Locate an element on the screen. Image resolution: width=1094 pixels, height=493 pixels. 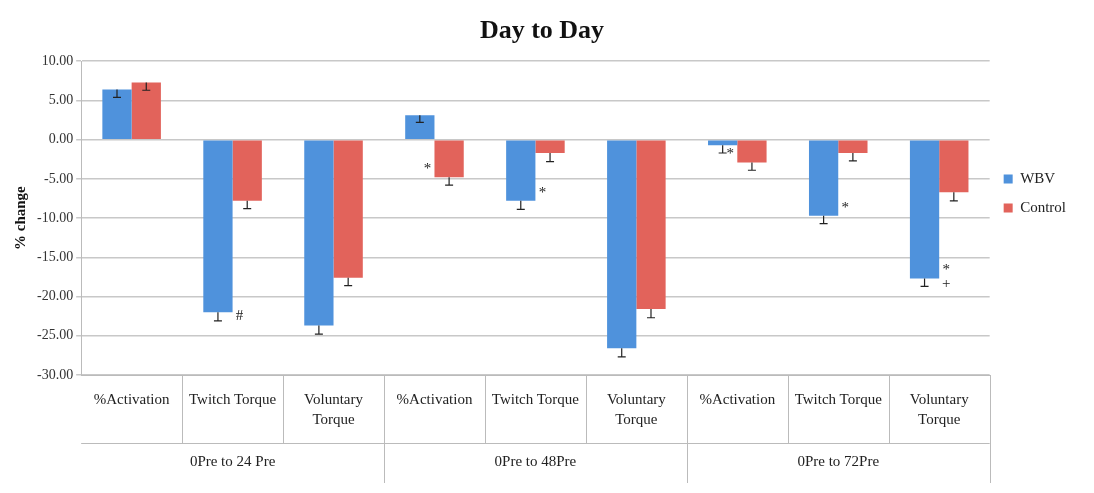
y-tick-label: 0.00 is located at coordinates (61, 139).